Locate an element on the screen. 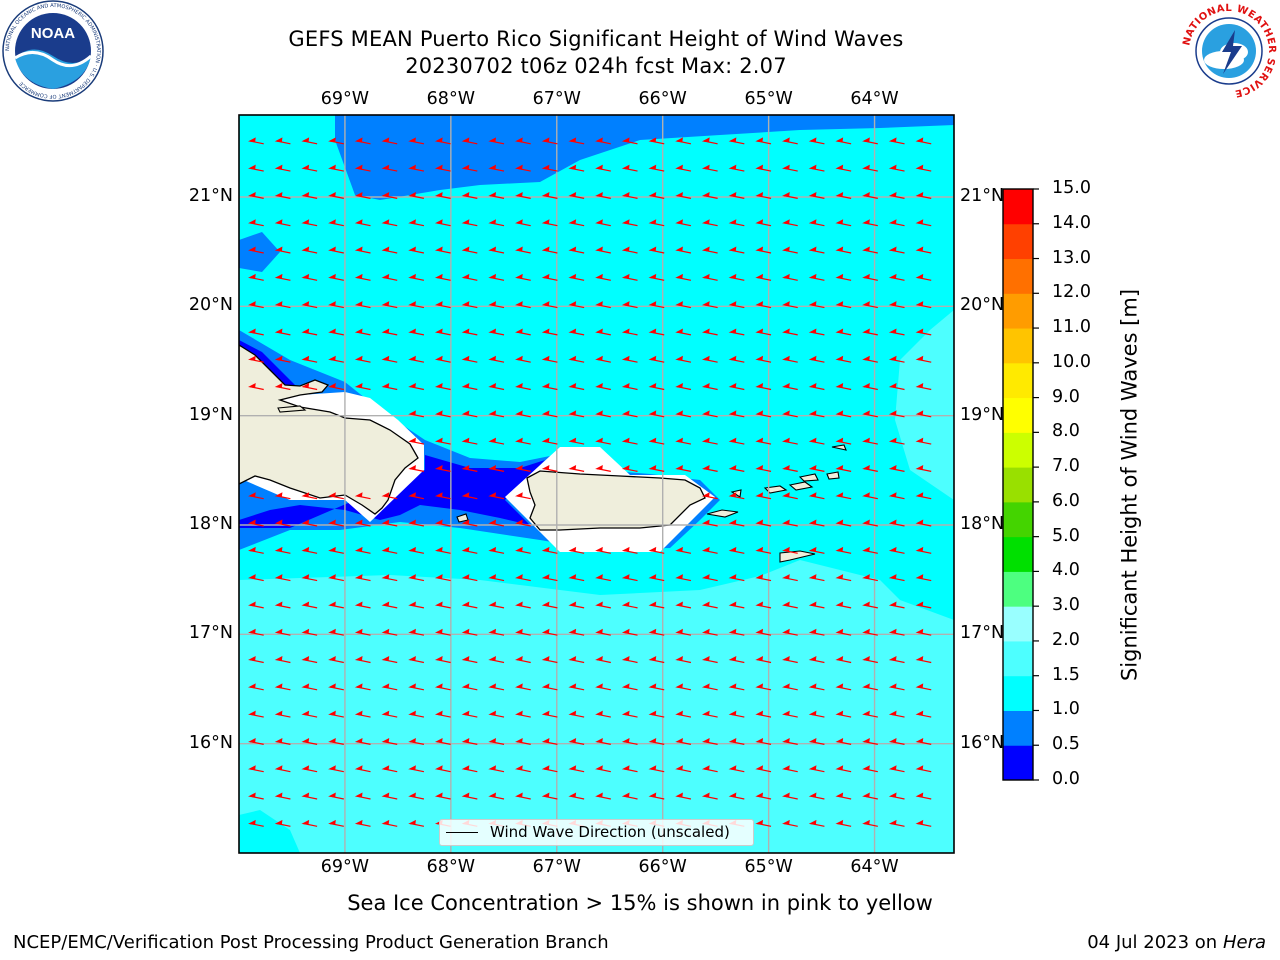  tick-label: 65°W is located at coordinates (768, 99).